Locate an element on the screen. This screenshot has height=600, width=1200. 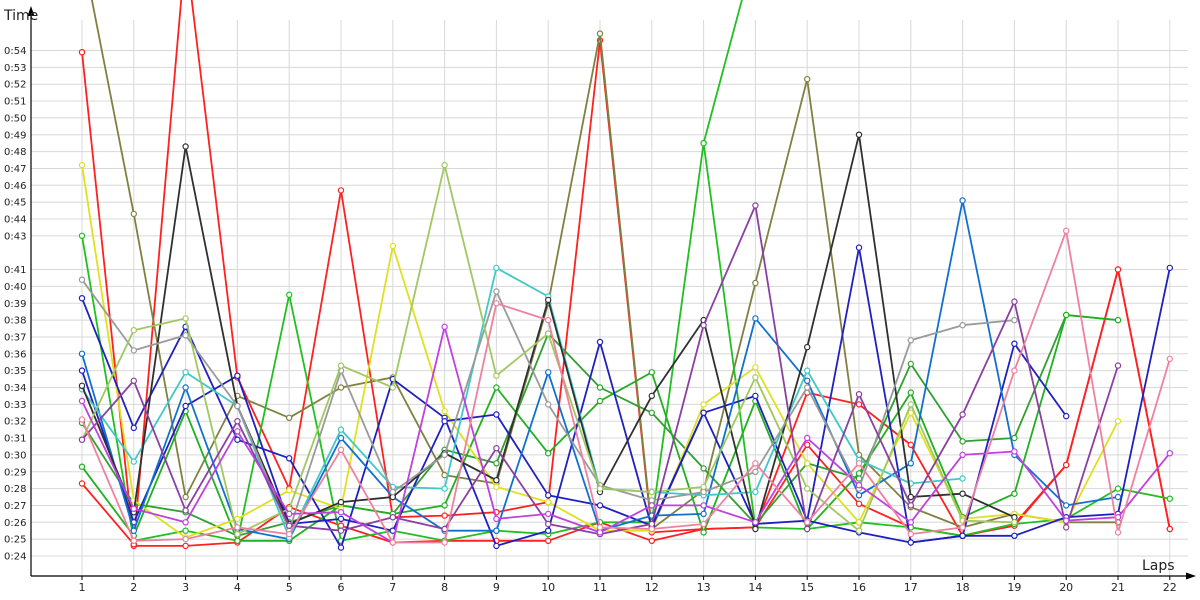
y-tick-label: 0:48 is located at coordinates (15, 152).